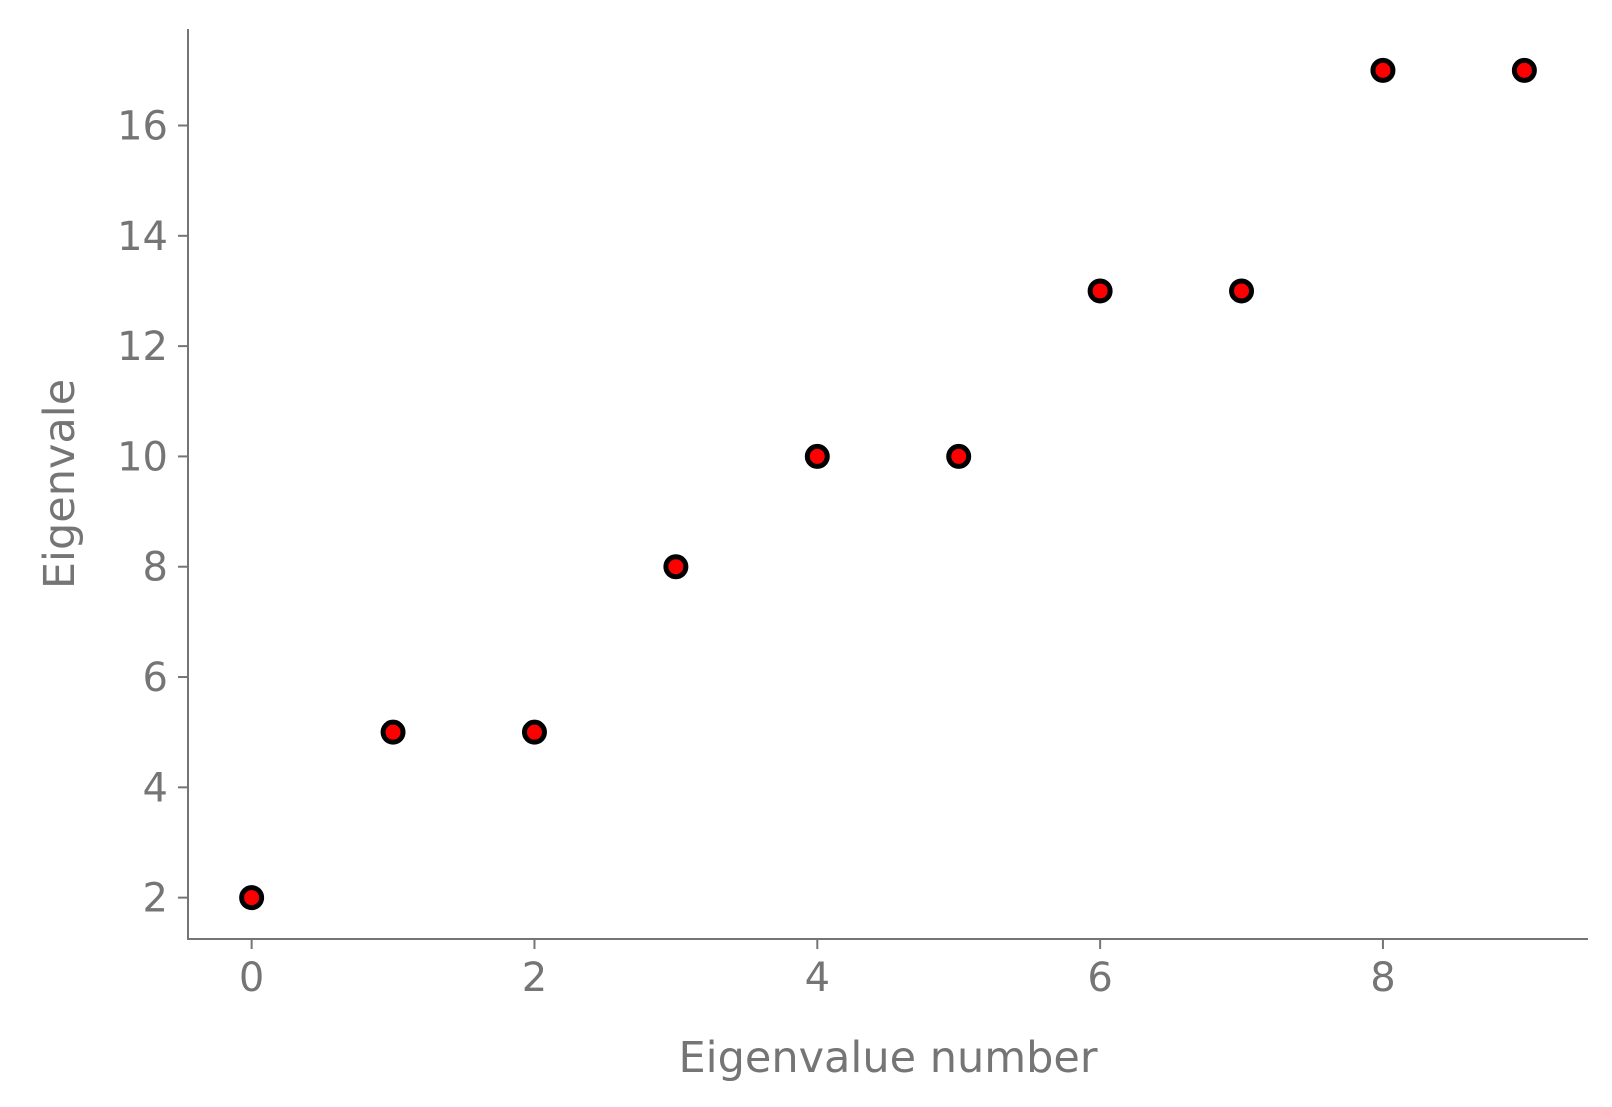  I want to click on x-axis-title: Eigenvalue number, so click(887, 1058).